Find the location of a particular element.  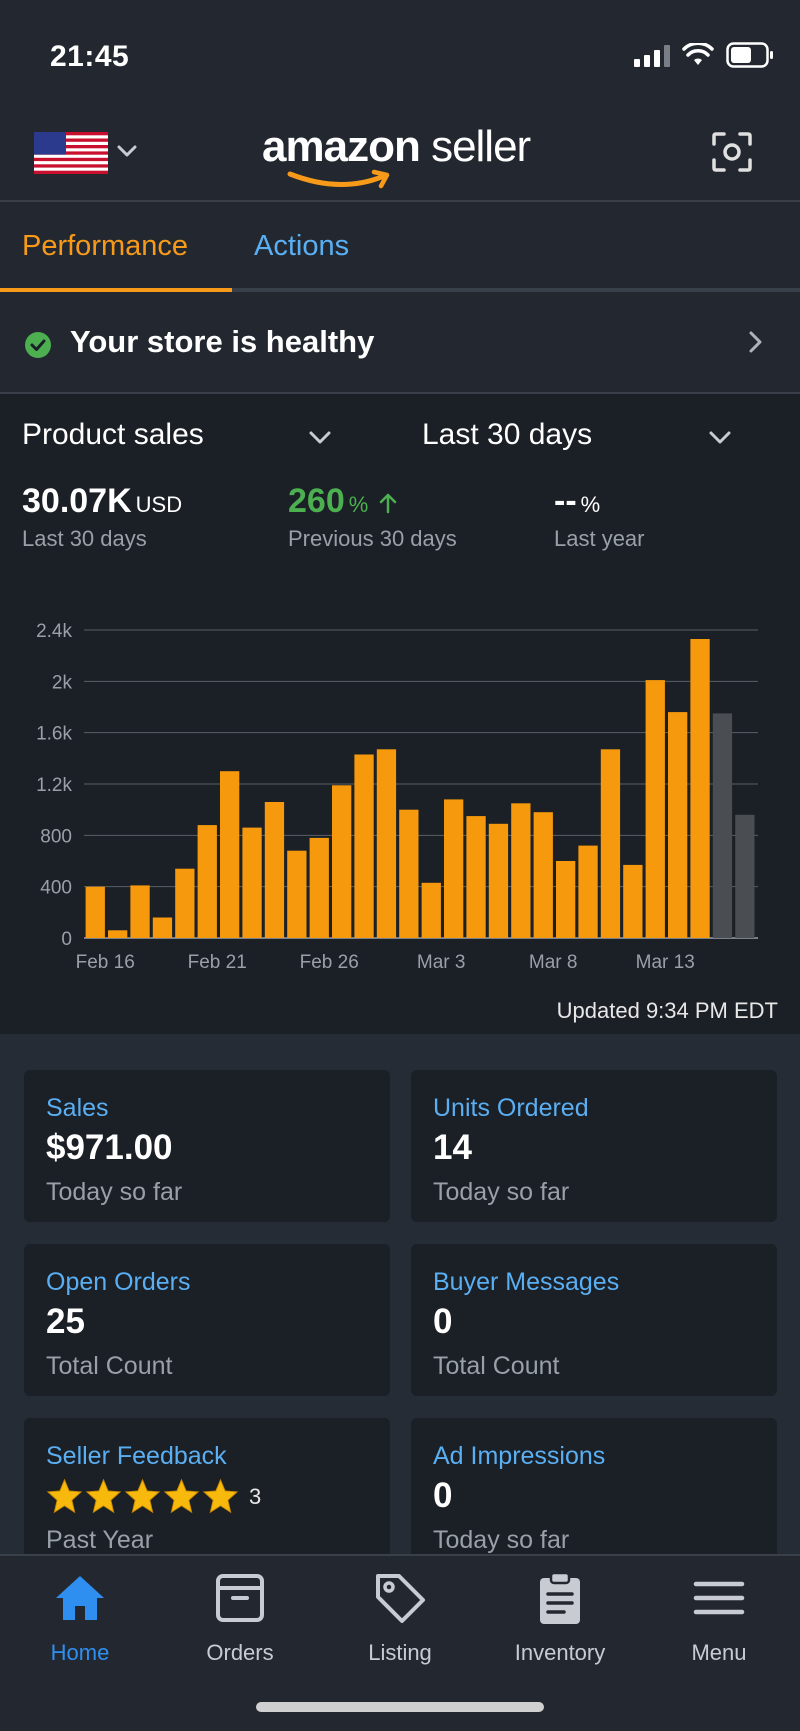

amazon-seller-logo: amazon seller is located at coordinates (402, 157).